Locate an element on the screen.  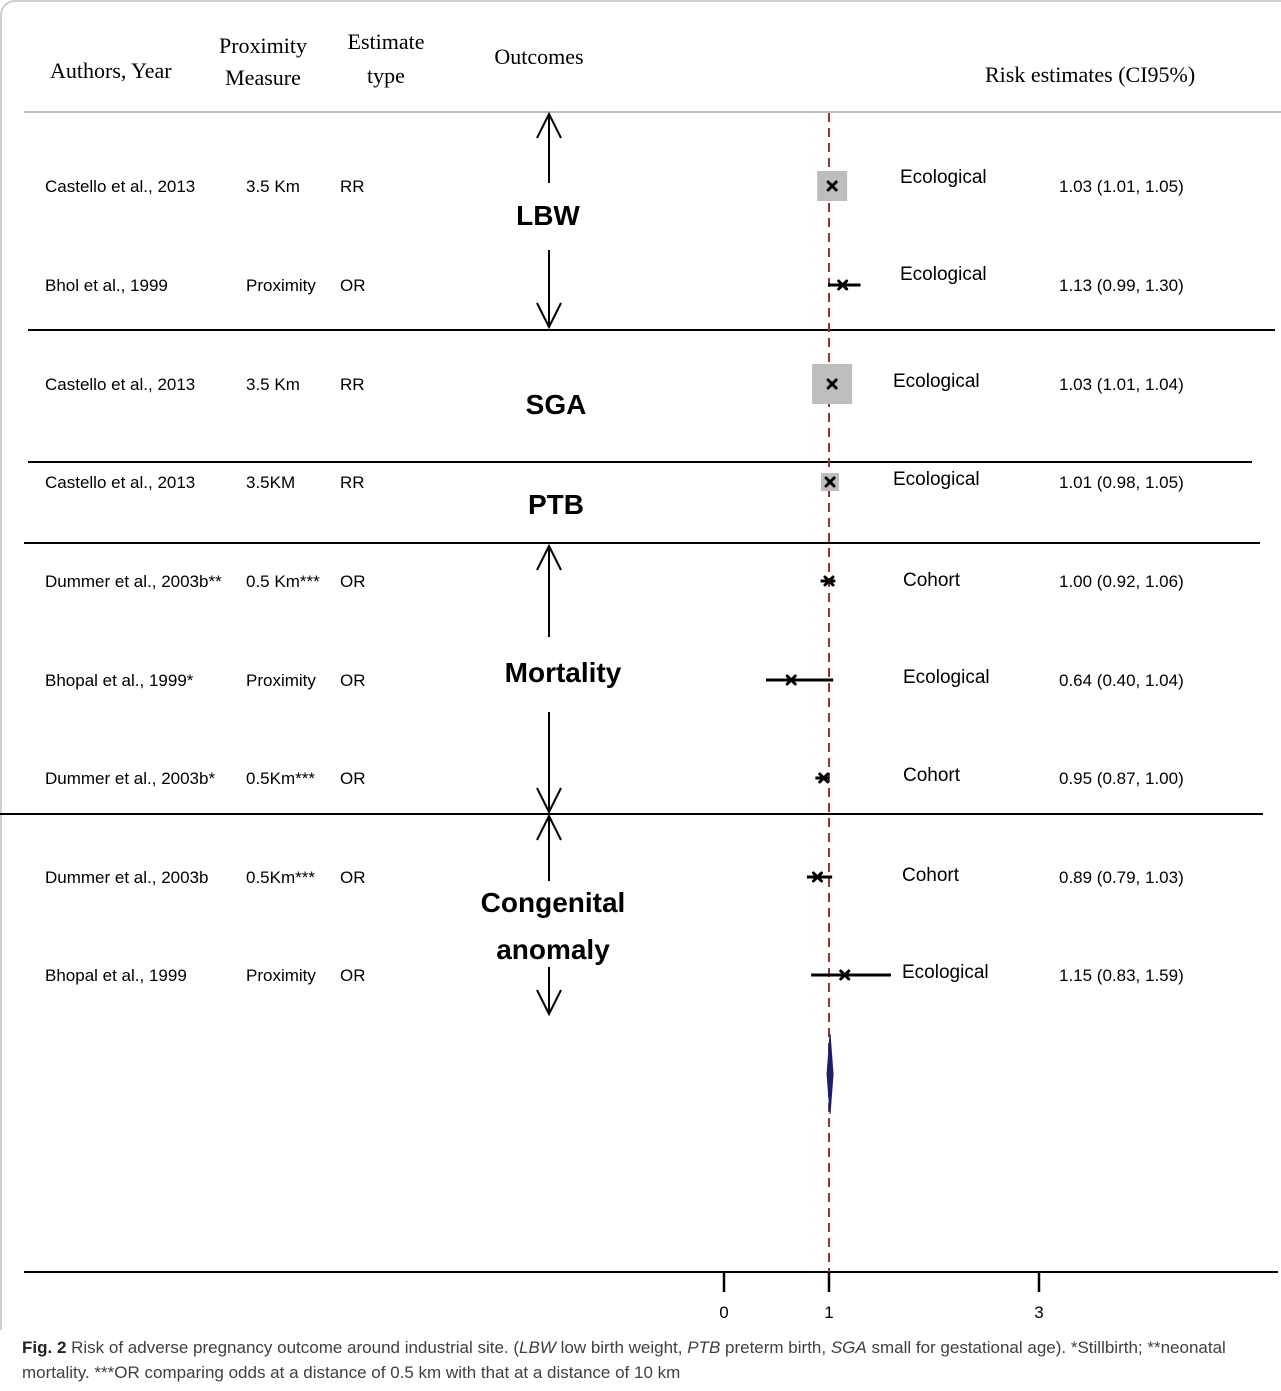
chart-marks is located at coordinates (828, 692).